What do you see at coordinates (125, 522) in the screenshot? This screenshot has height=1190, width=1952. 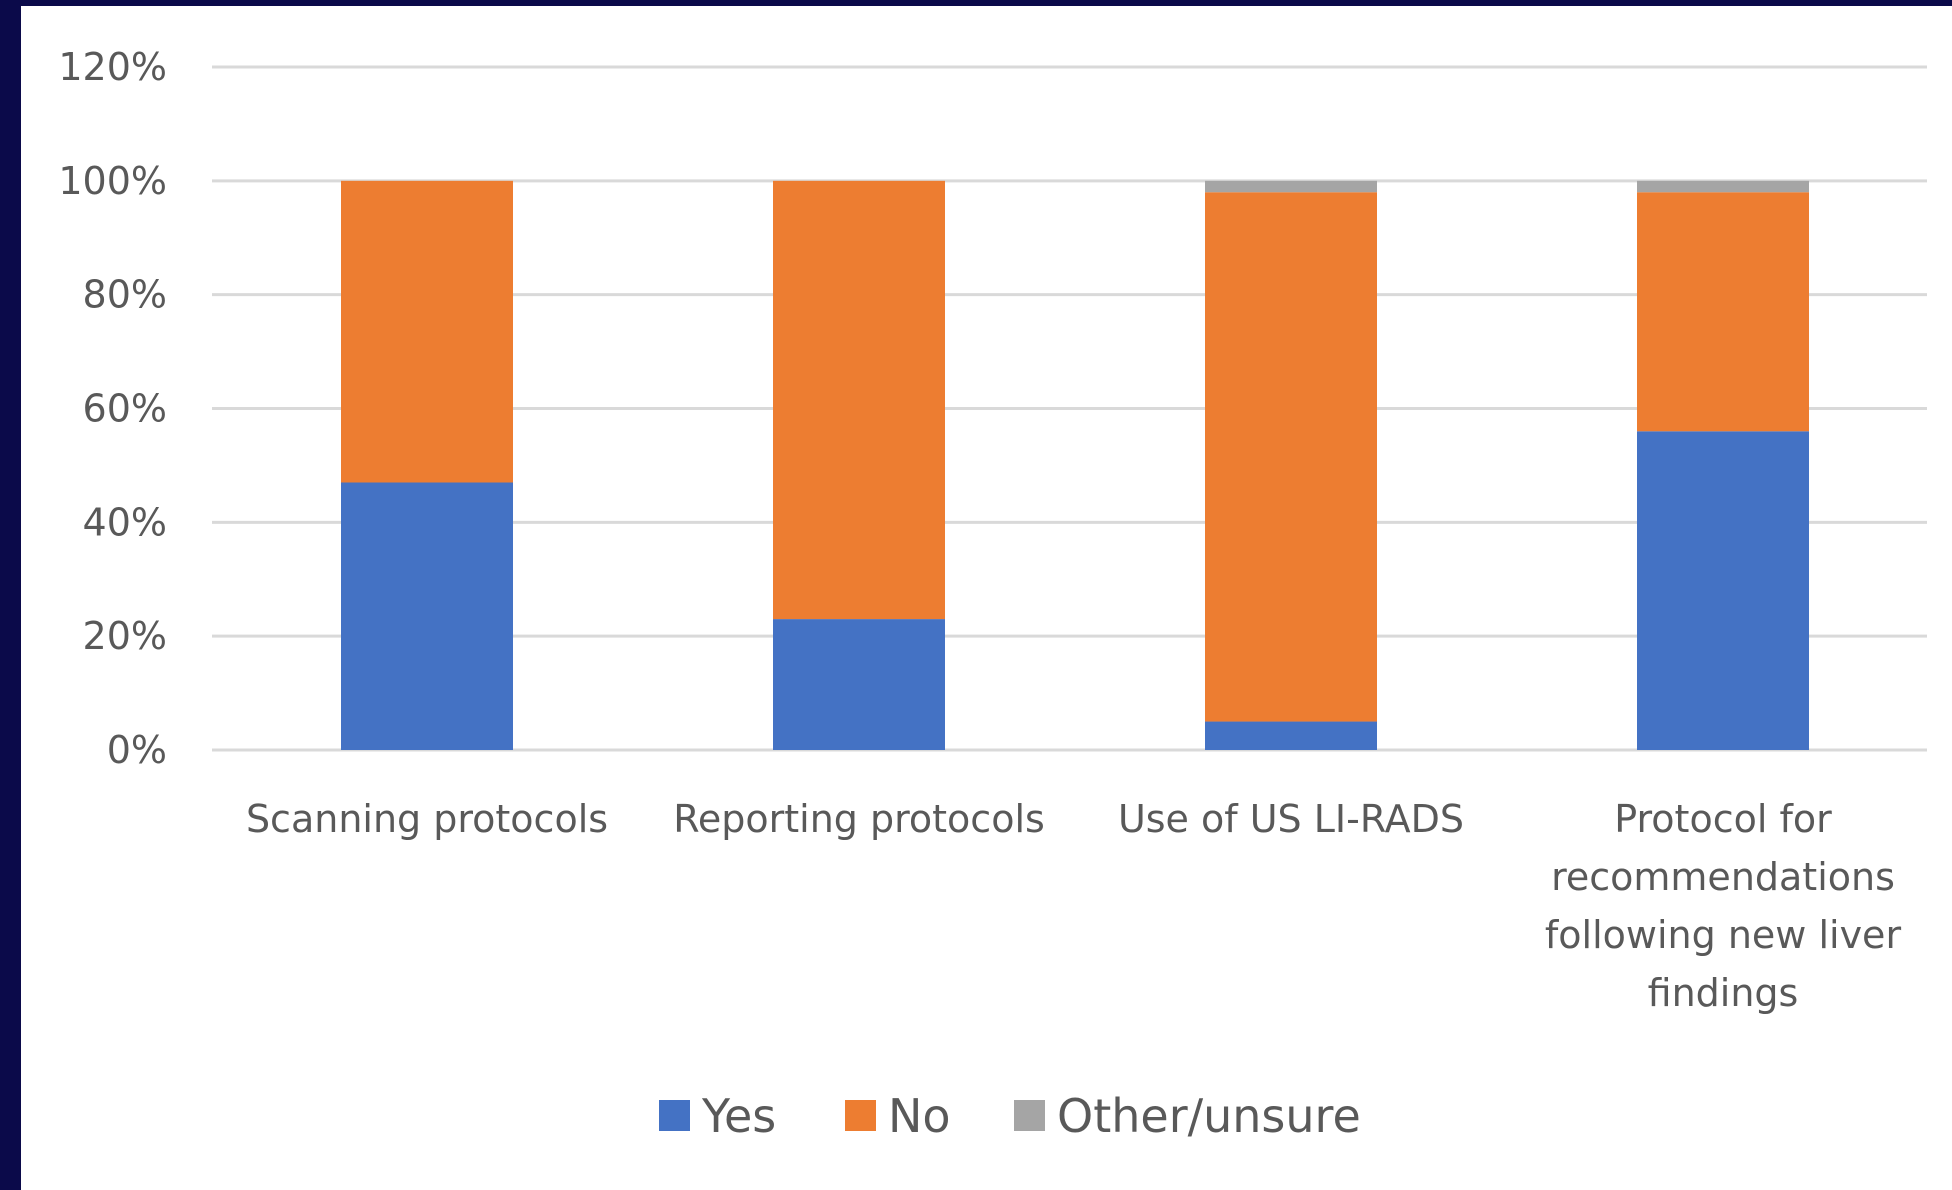 I see `y-tick-label: 40%` at bounding box center [125, 522].